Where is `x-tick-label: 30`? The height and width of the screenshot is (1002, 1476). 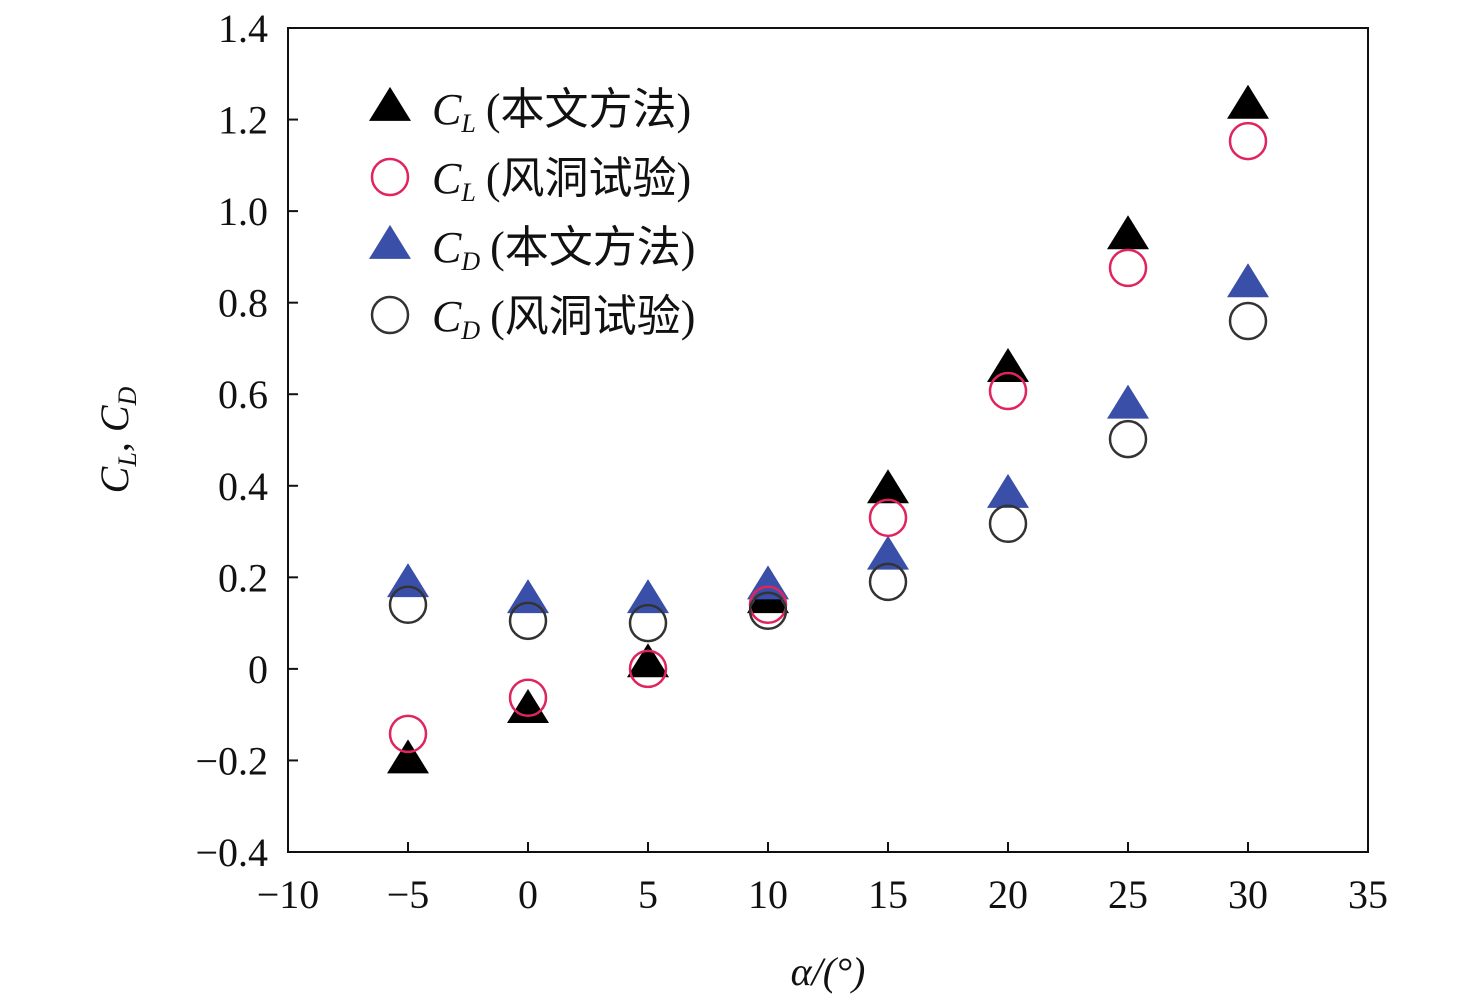 x-tick-label: 30 is located at coordinates (1248, 894).